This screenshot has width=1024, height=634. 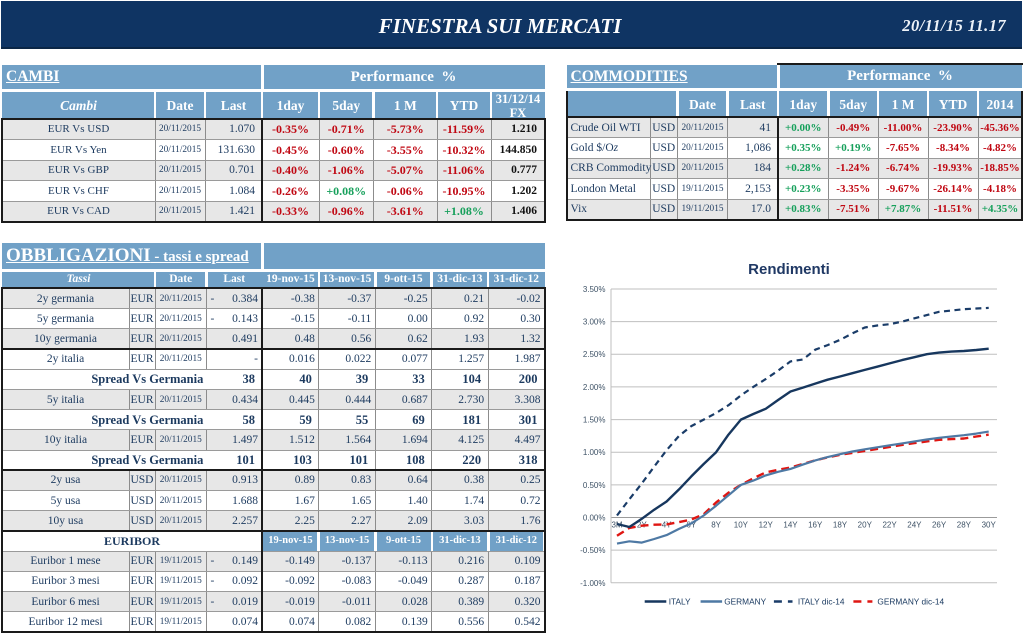 I want to click on svg-text: 3.00%, so click(x=594, y=322).